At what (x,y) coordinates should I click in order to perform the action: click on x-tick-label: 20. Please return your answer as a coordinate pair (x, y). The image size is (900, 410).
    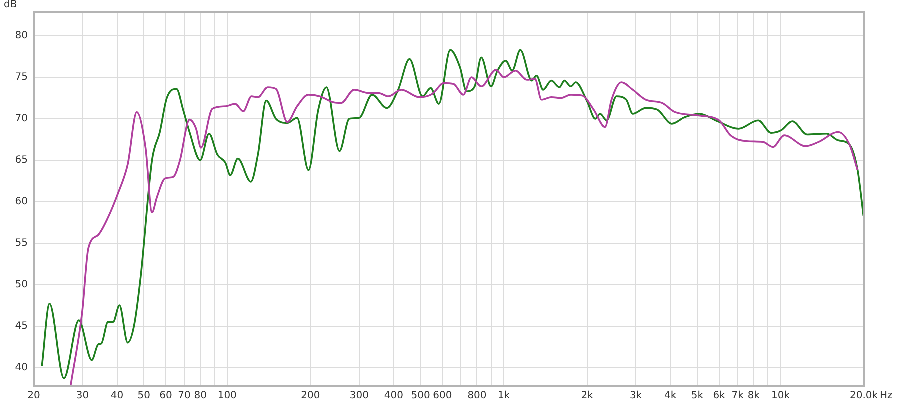
    Looking at the image, I should click on (34, 396).